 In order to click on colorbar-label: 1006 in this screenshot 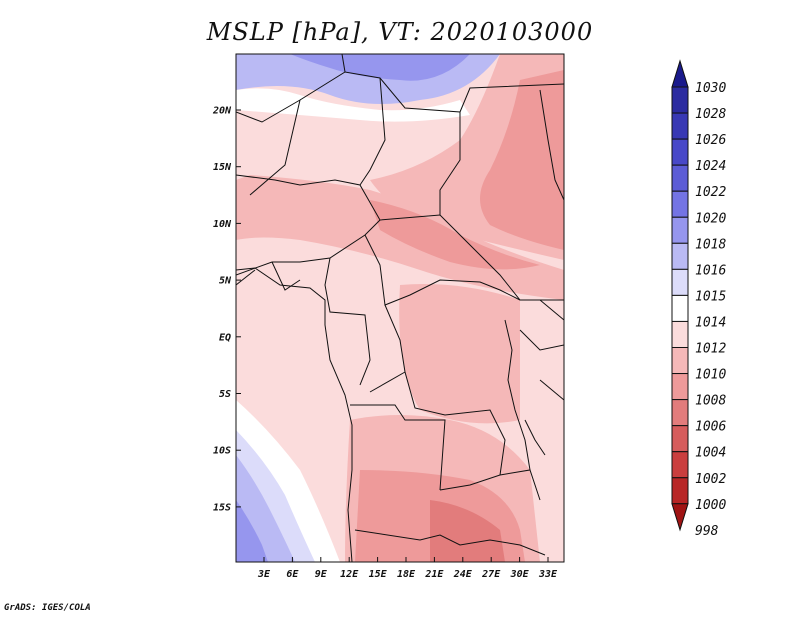, I will do `click(710, 427)`.